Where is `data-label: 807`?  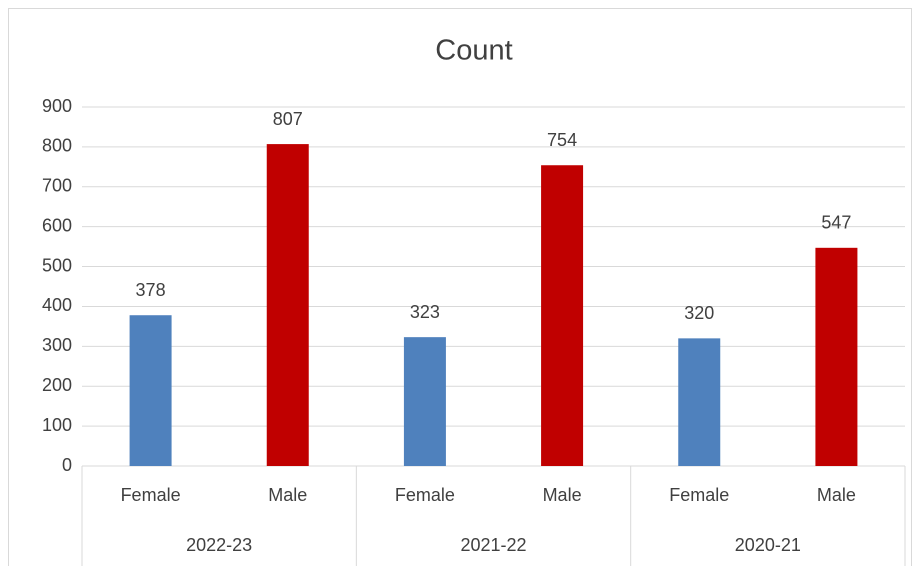
data-label: 807 is located at coordinates (288, 119).